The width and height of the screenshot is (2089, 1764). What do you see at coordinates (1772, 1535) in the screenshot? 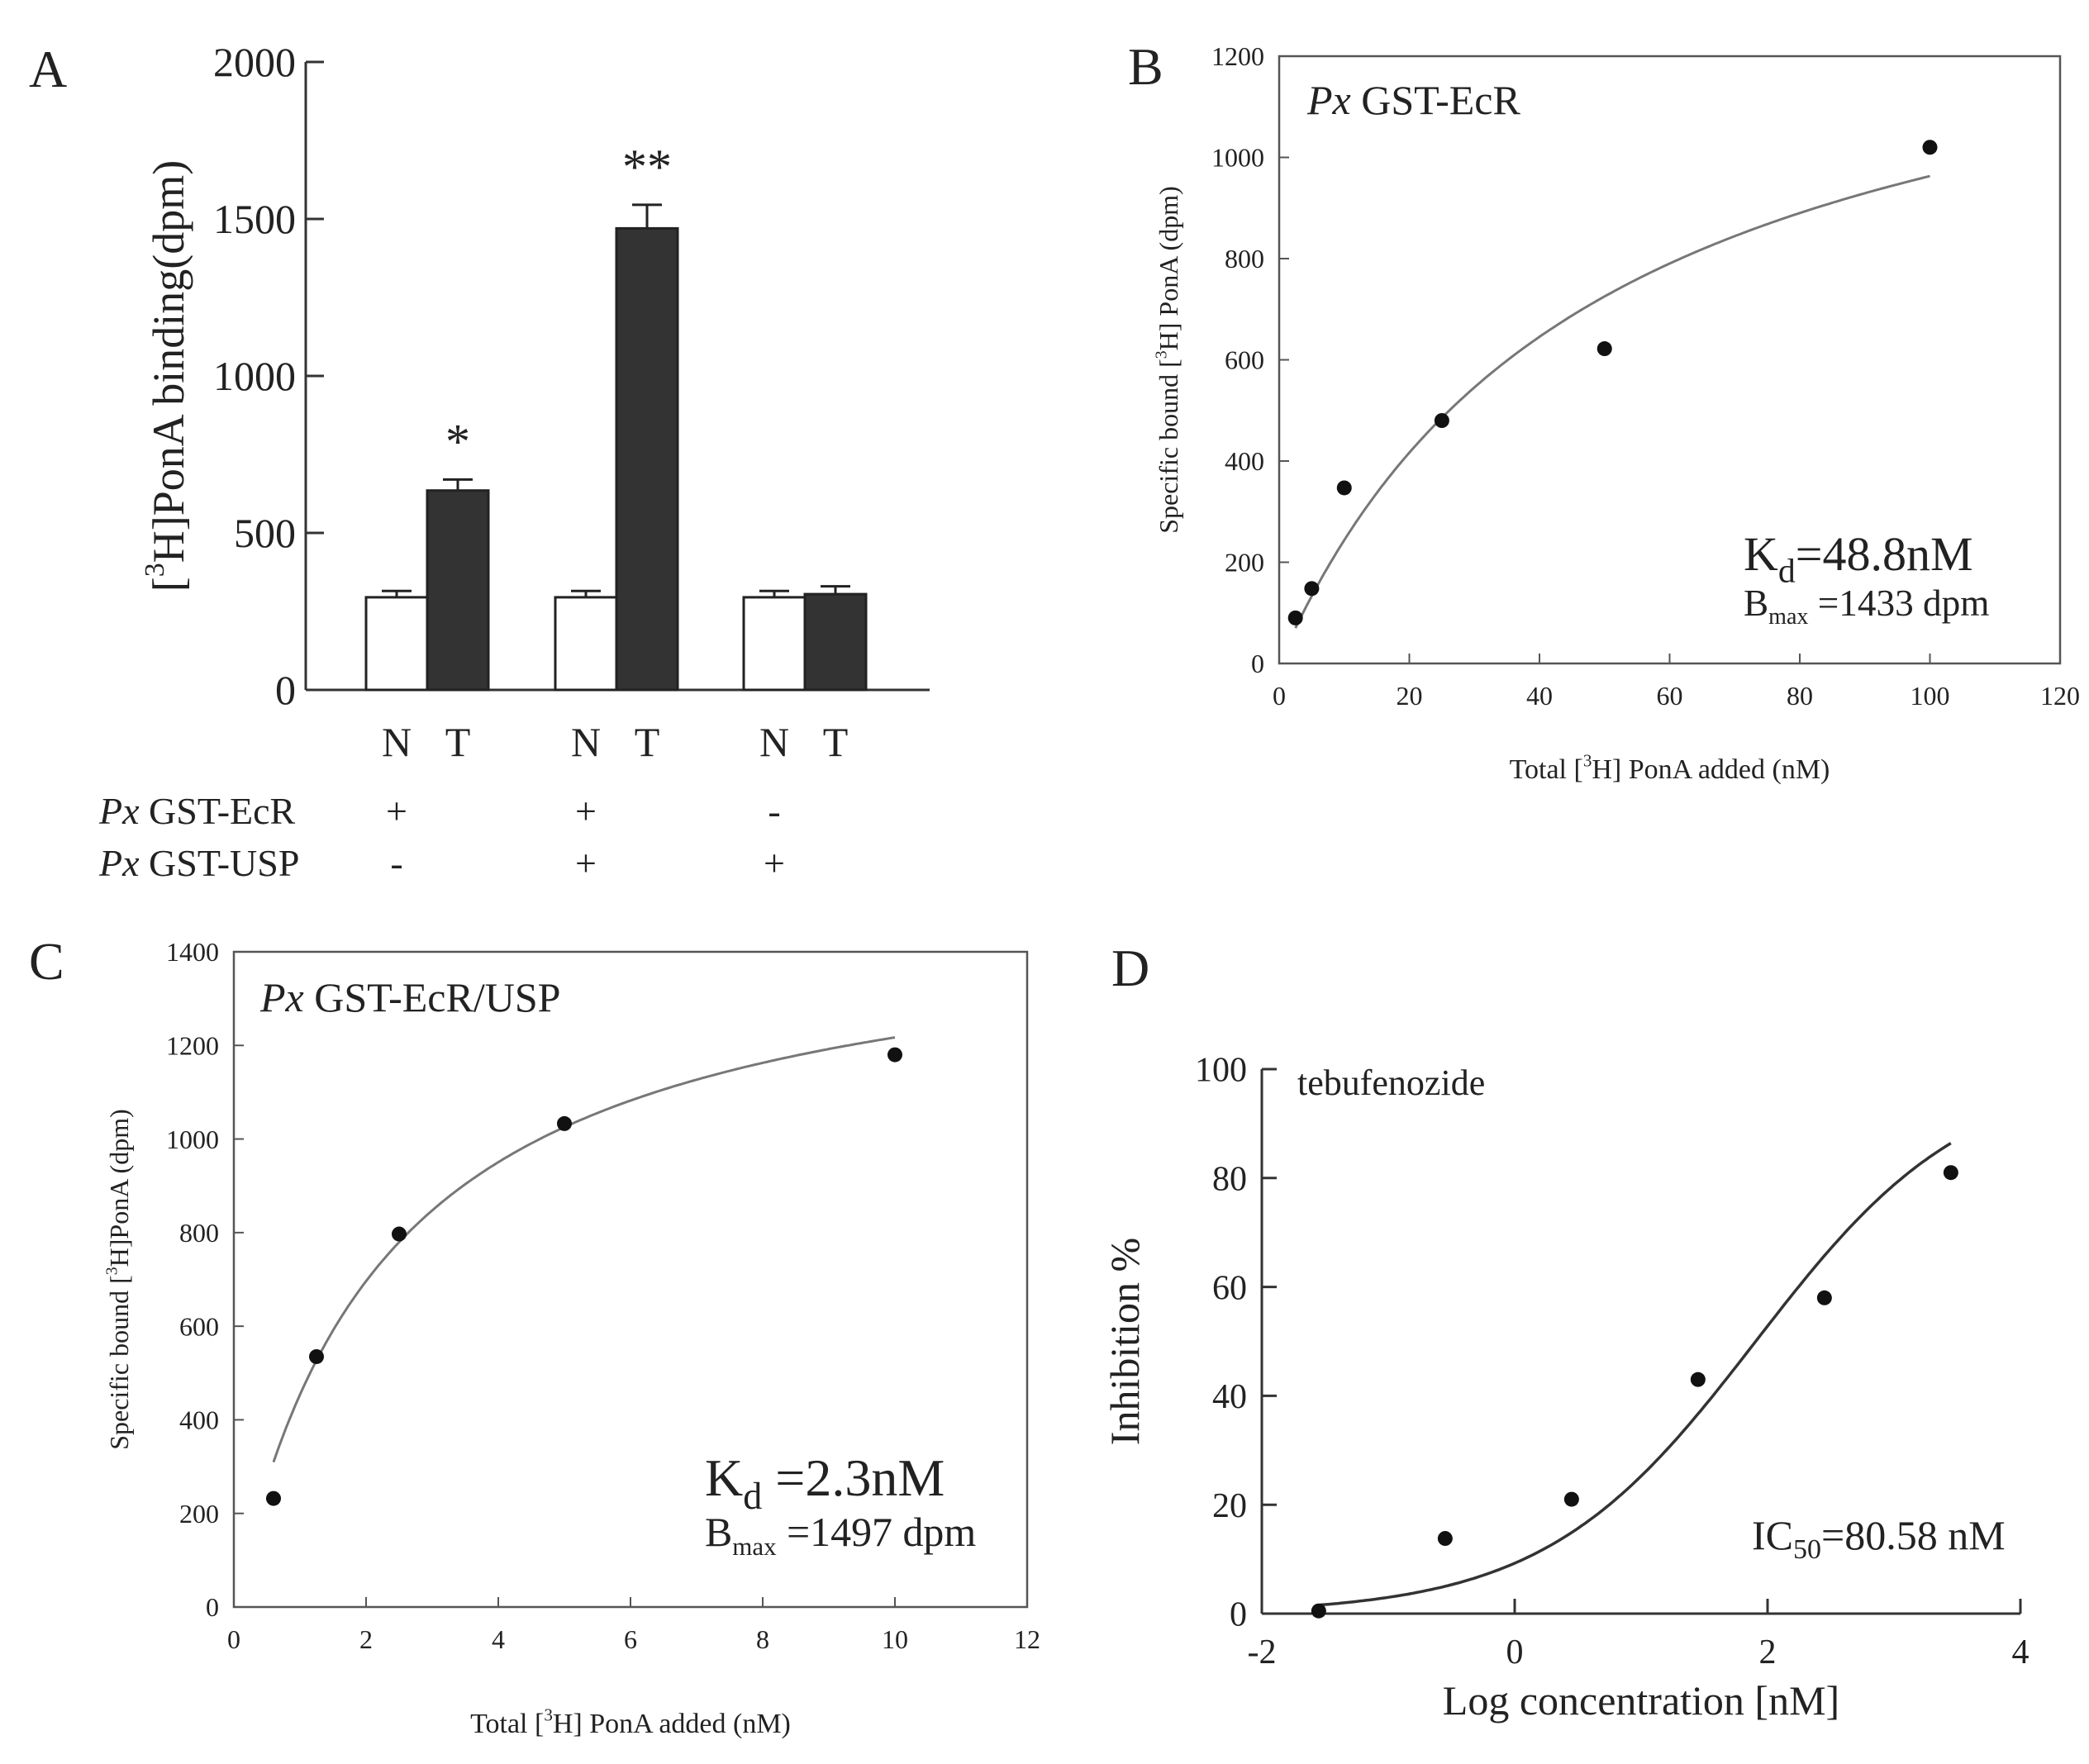
I see `ic50-main: IC` at bounding box center [1772, 1535].